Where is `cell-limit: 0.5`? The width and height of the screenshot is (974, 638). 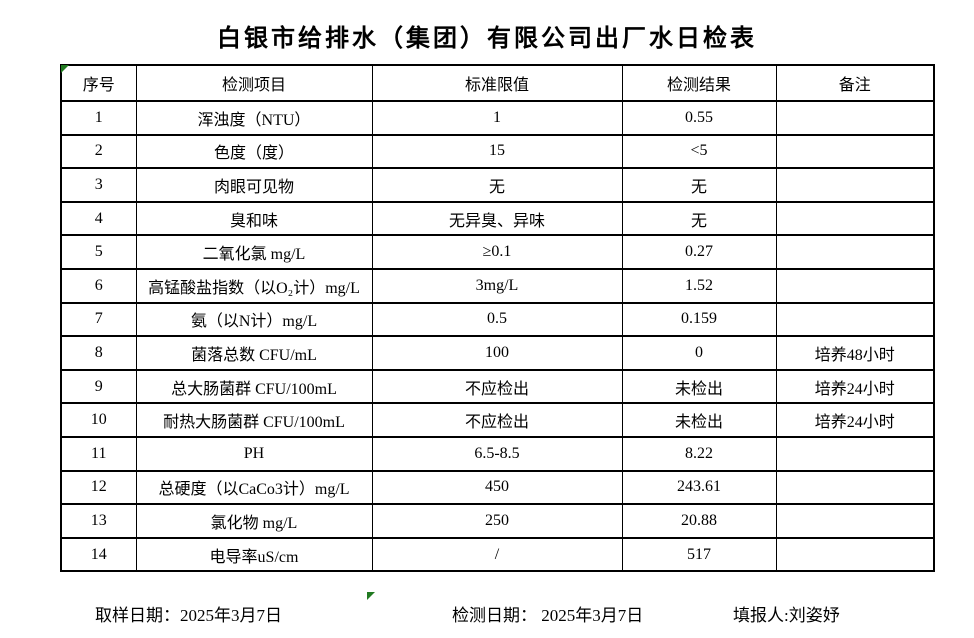
cell-limit: 0.5 is located at coordinates (497, 319).